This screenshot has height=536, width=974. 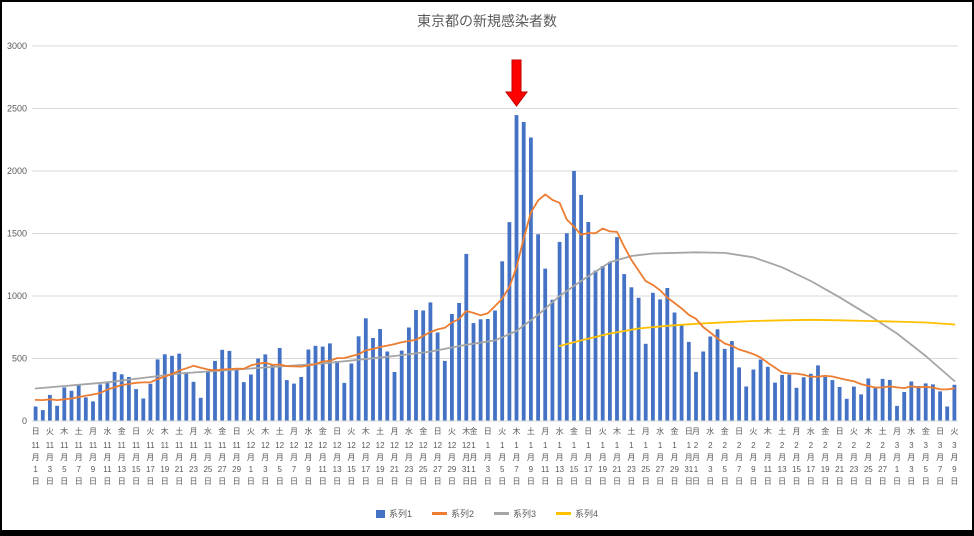 I want to click on x-axis-tick-label: 火 1 月 5 日, so click(x=502, y=456).